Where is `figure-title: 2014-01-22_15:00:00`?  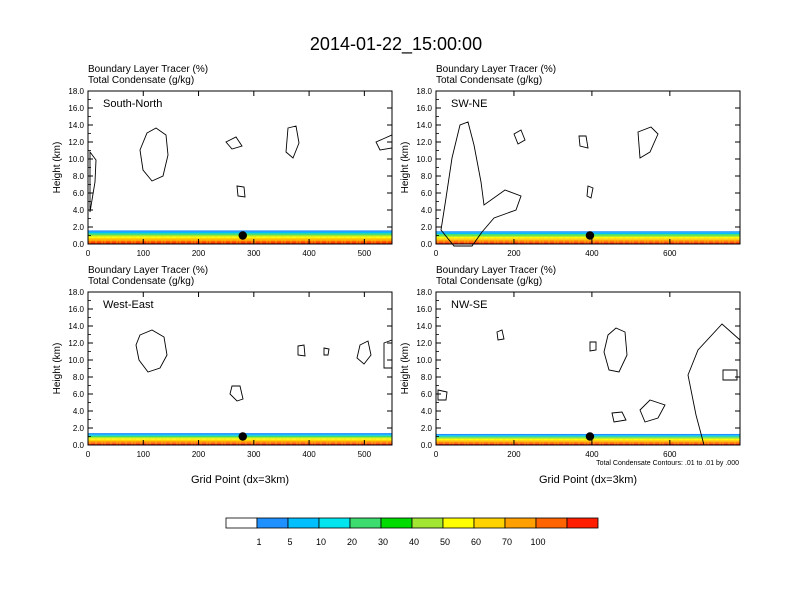 figure-title: 2014-01-22_15:00:00 is located at coordinates (396, 44).